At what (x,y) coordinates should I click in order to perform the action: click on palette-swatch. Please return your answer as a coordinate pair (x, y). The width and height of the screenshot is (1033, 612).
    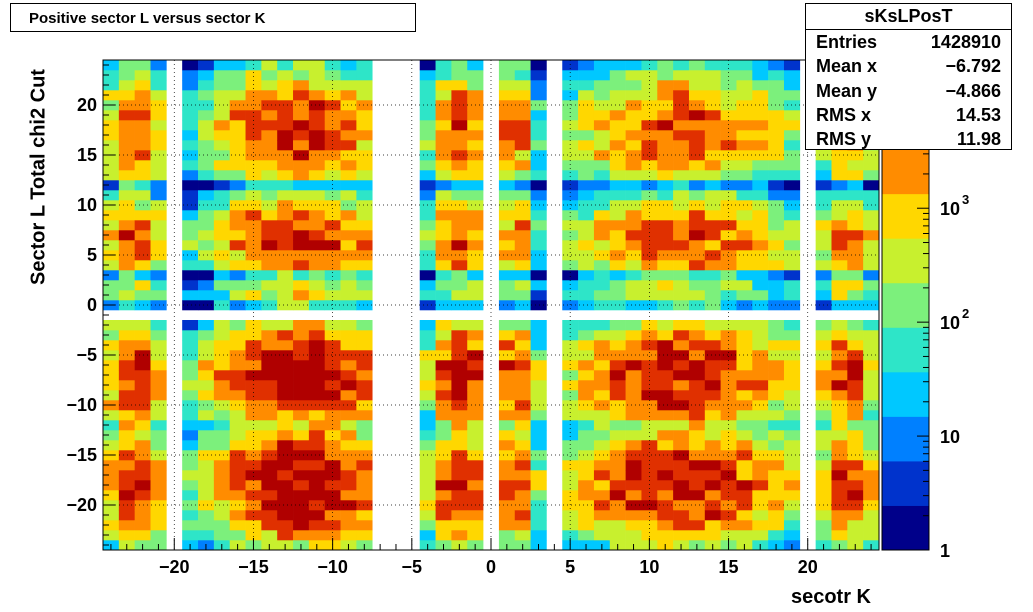
    Looking at the image, I should click on (905, 261).